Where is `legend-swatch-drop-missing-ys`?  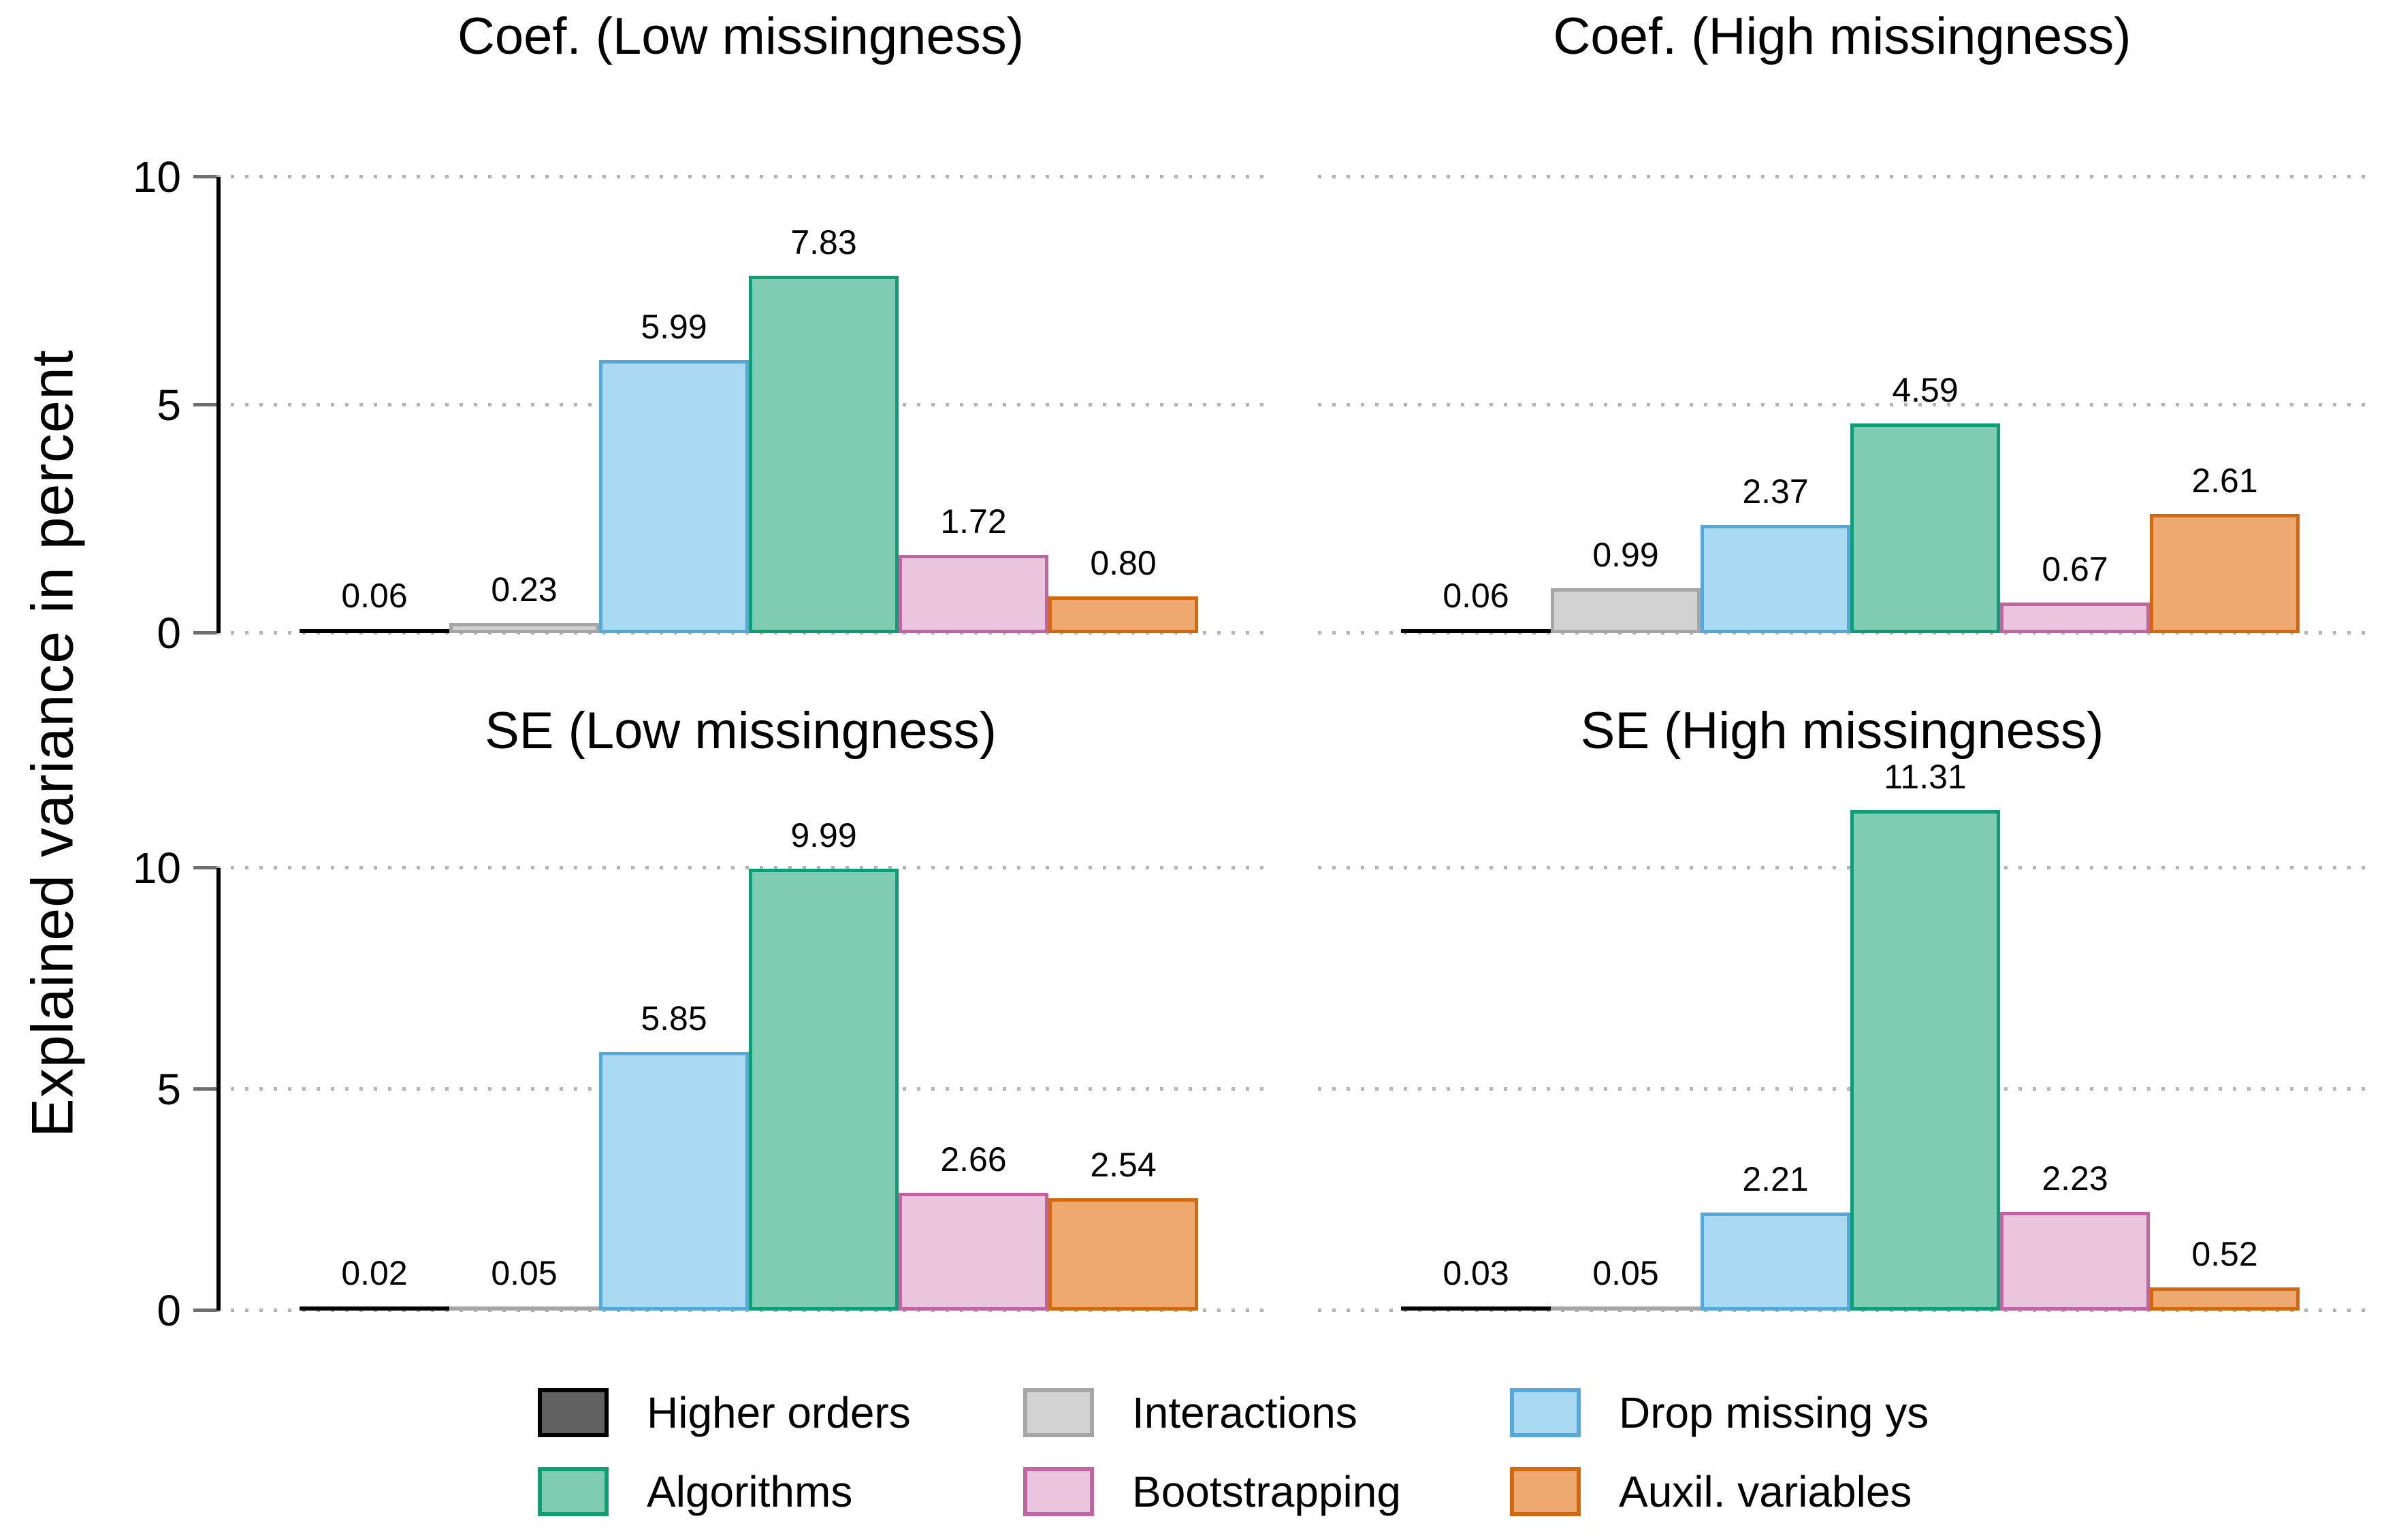
legend-swatch-drop-missing-ys is located at coordinates (1545, 1412).